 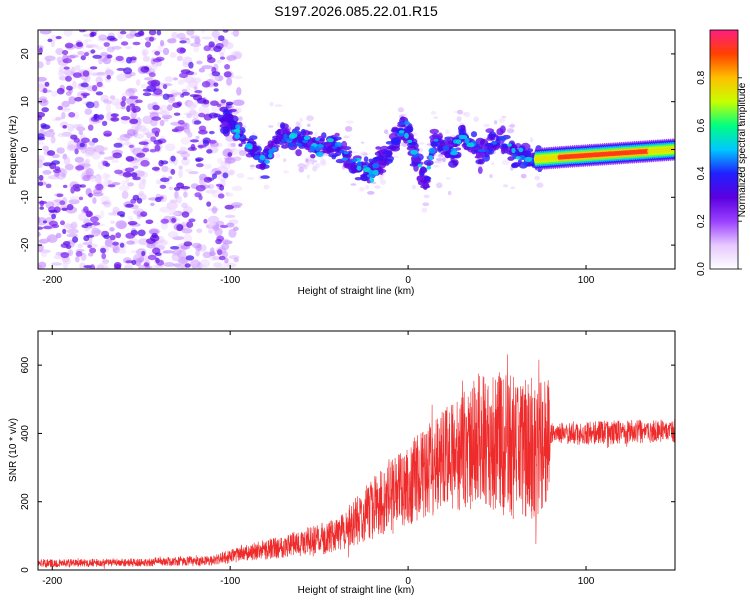 I want to click on spectrogram-x-tick-label: -100, so click(x=230, y=280).